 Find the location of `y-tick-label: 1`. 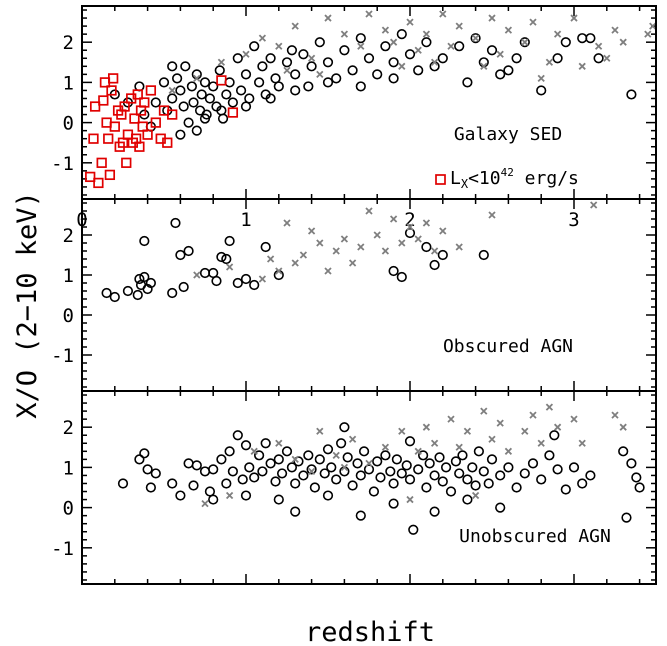

y-tick-label: 1 is located at coordinates (68, 468).